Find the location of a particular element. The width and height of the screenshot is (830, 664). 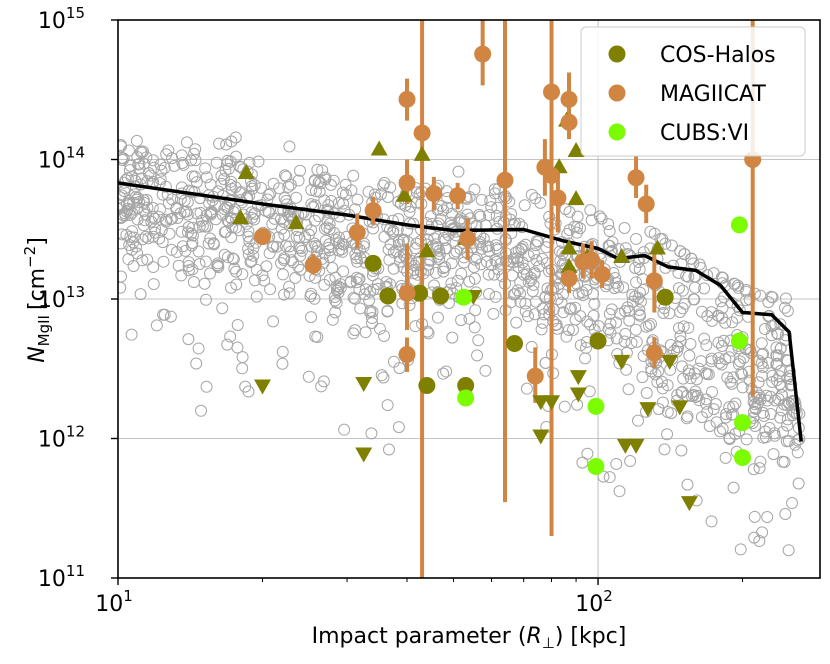

cubs-point is located at coordinates (739, 225).